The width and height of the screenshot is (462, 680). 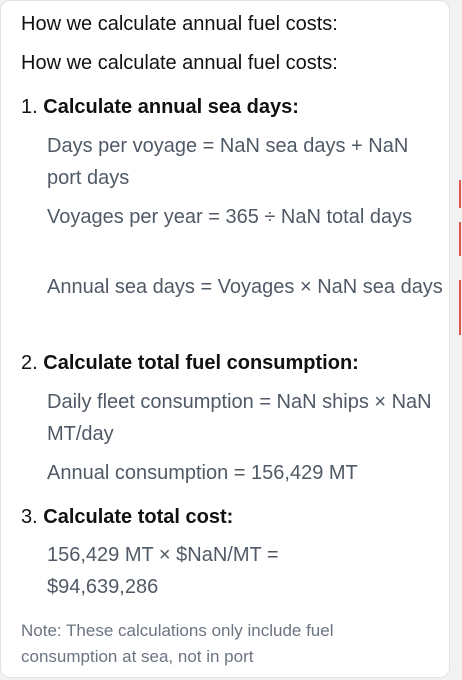 I want to click on step-1-line-voyages-per-year: Voyages per year = 365 ÷ NaN total days, so click(x=230, y=217).